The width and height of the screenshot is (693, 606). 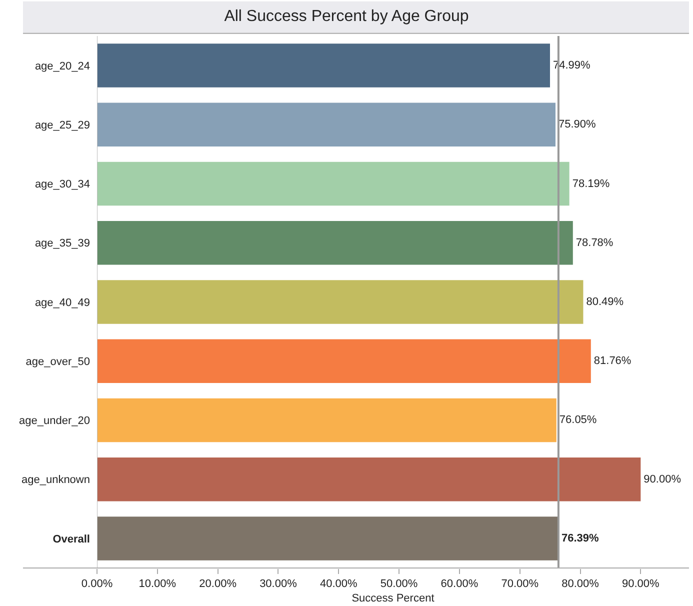 I want to click on x-tick-label: 50.00%, so click(x=399, y=584).